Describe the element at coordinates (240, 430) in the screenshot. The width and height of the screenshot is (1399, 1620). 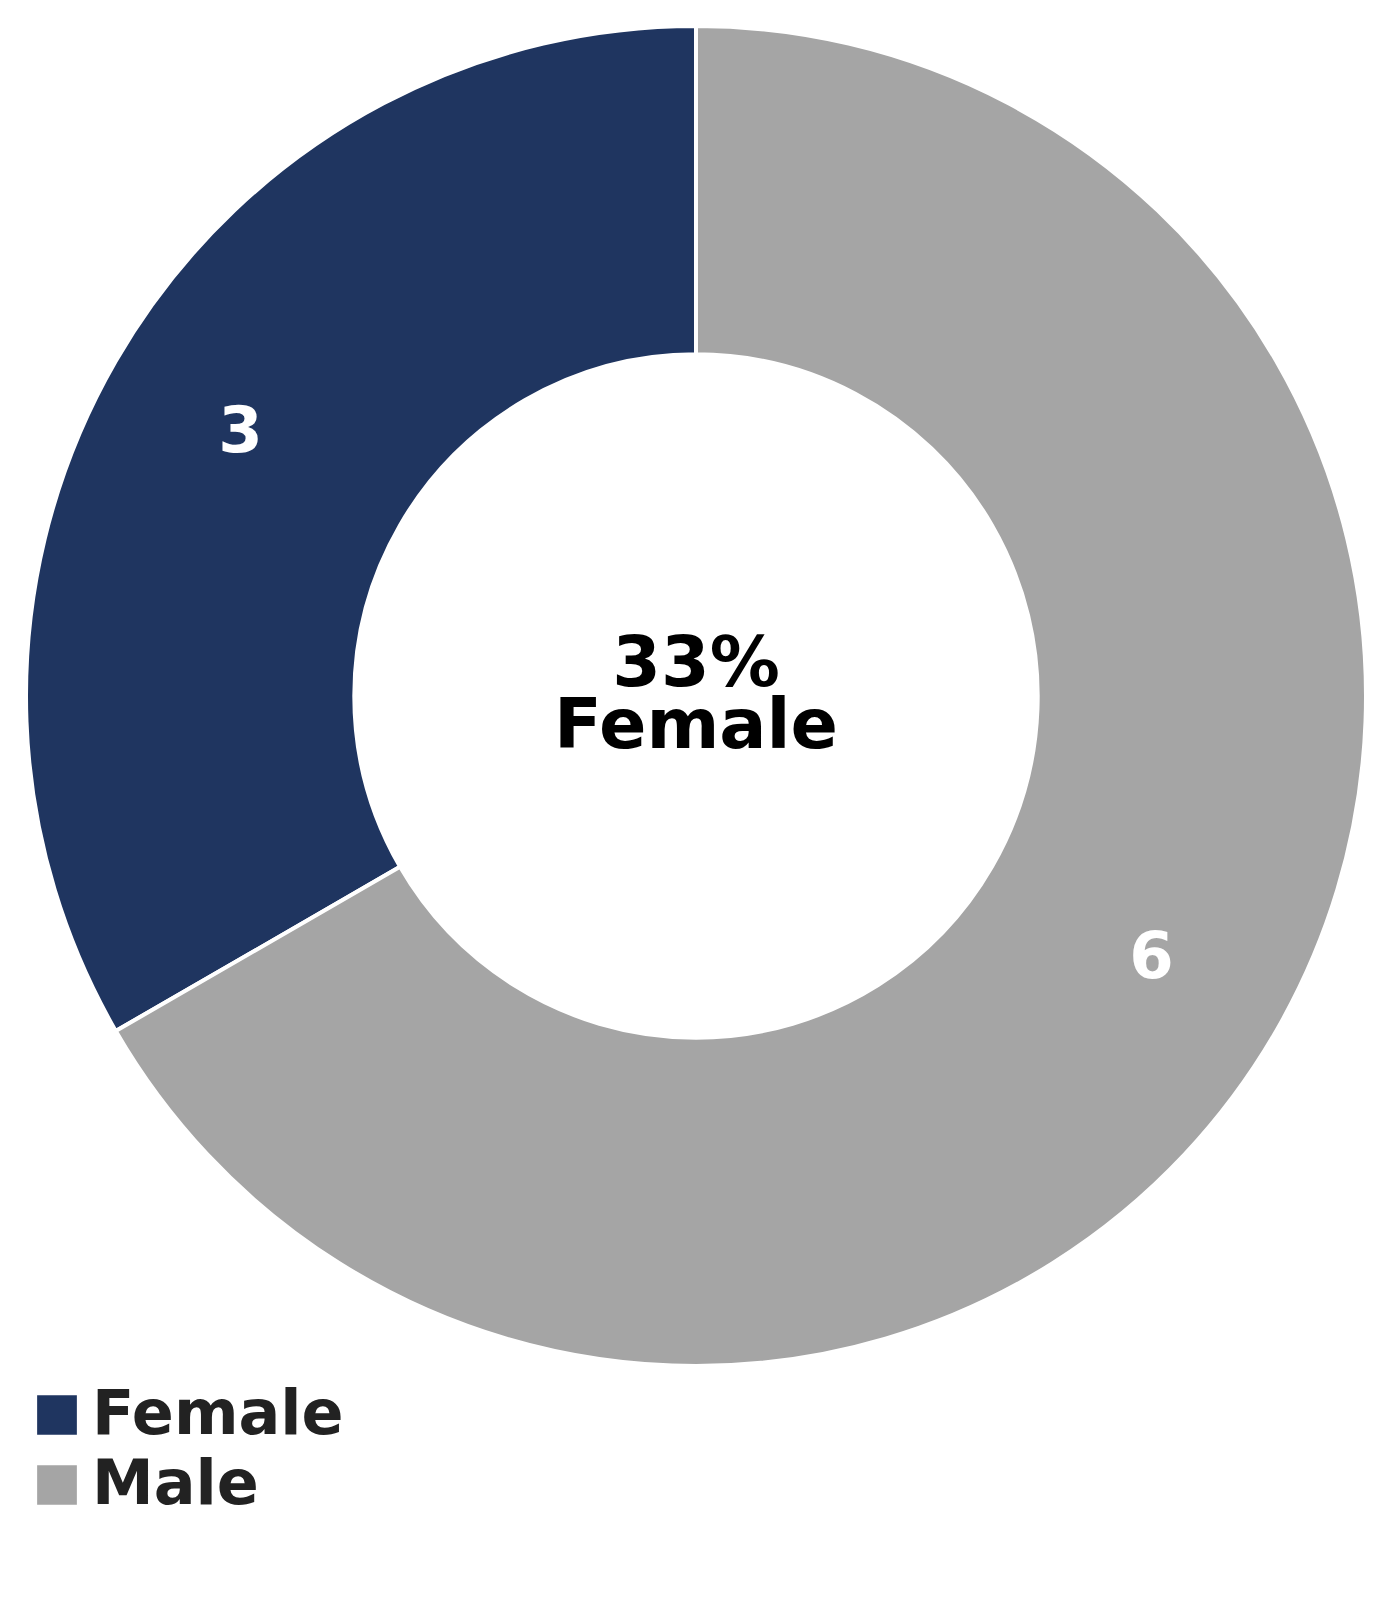
I see `data-label: 3` at that location.